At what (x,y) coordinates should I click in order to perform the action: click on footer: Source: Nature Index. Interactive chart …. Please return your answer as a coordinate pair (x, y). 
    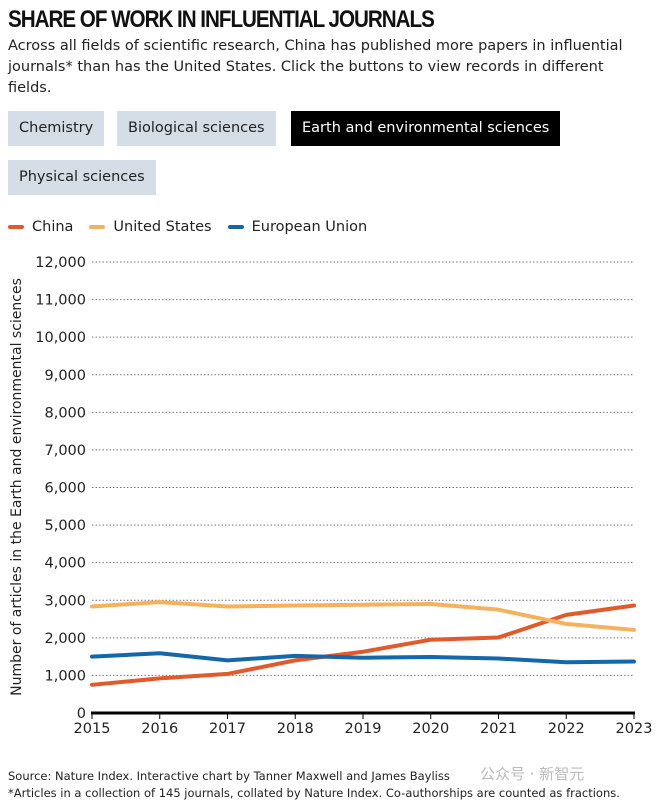
    Looking at the image, I should click on (314, 785).